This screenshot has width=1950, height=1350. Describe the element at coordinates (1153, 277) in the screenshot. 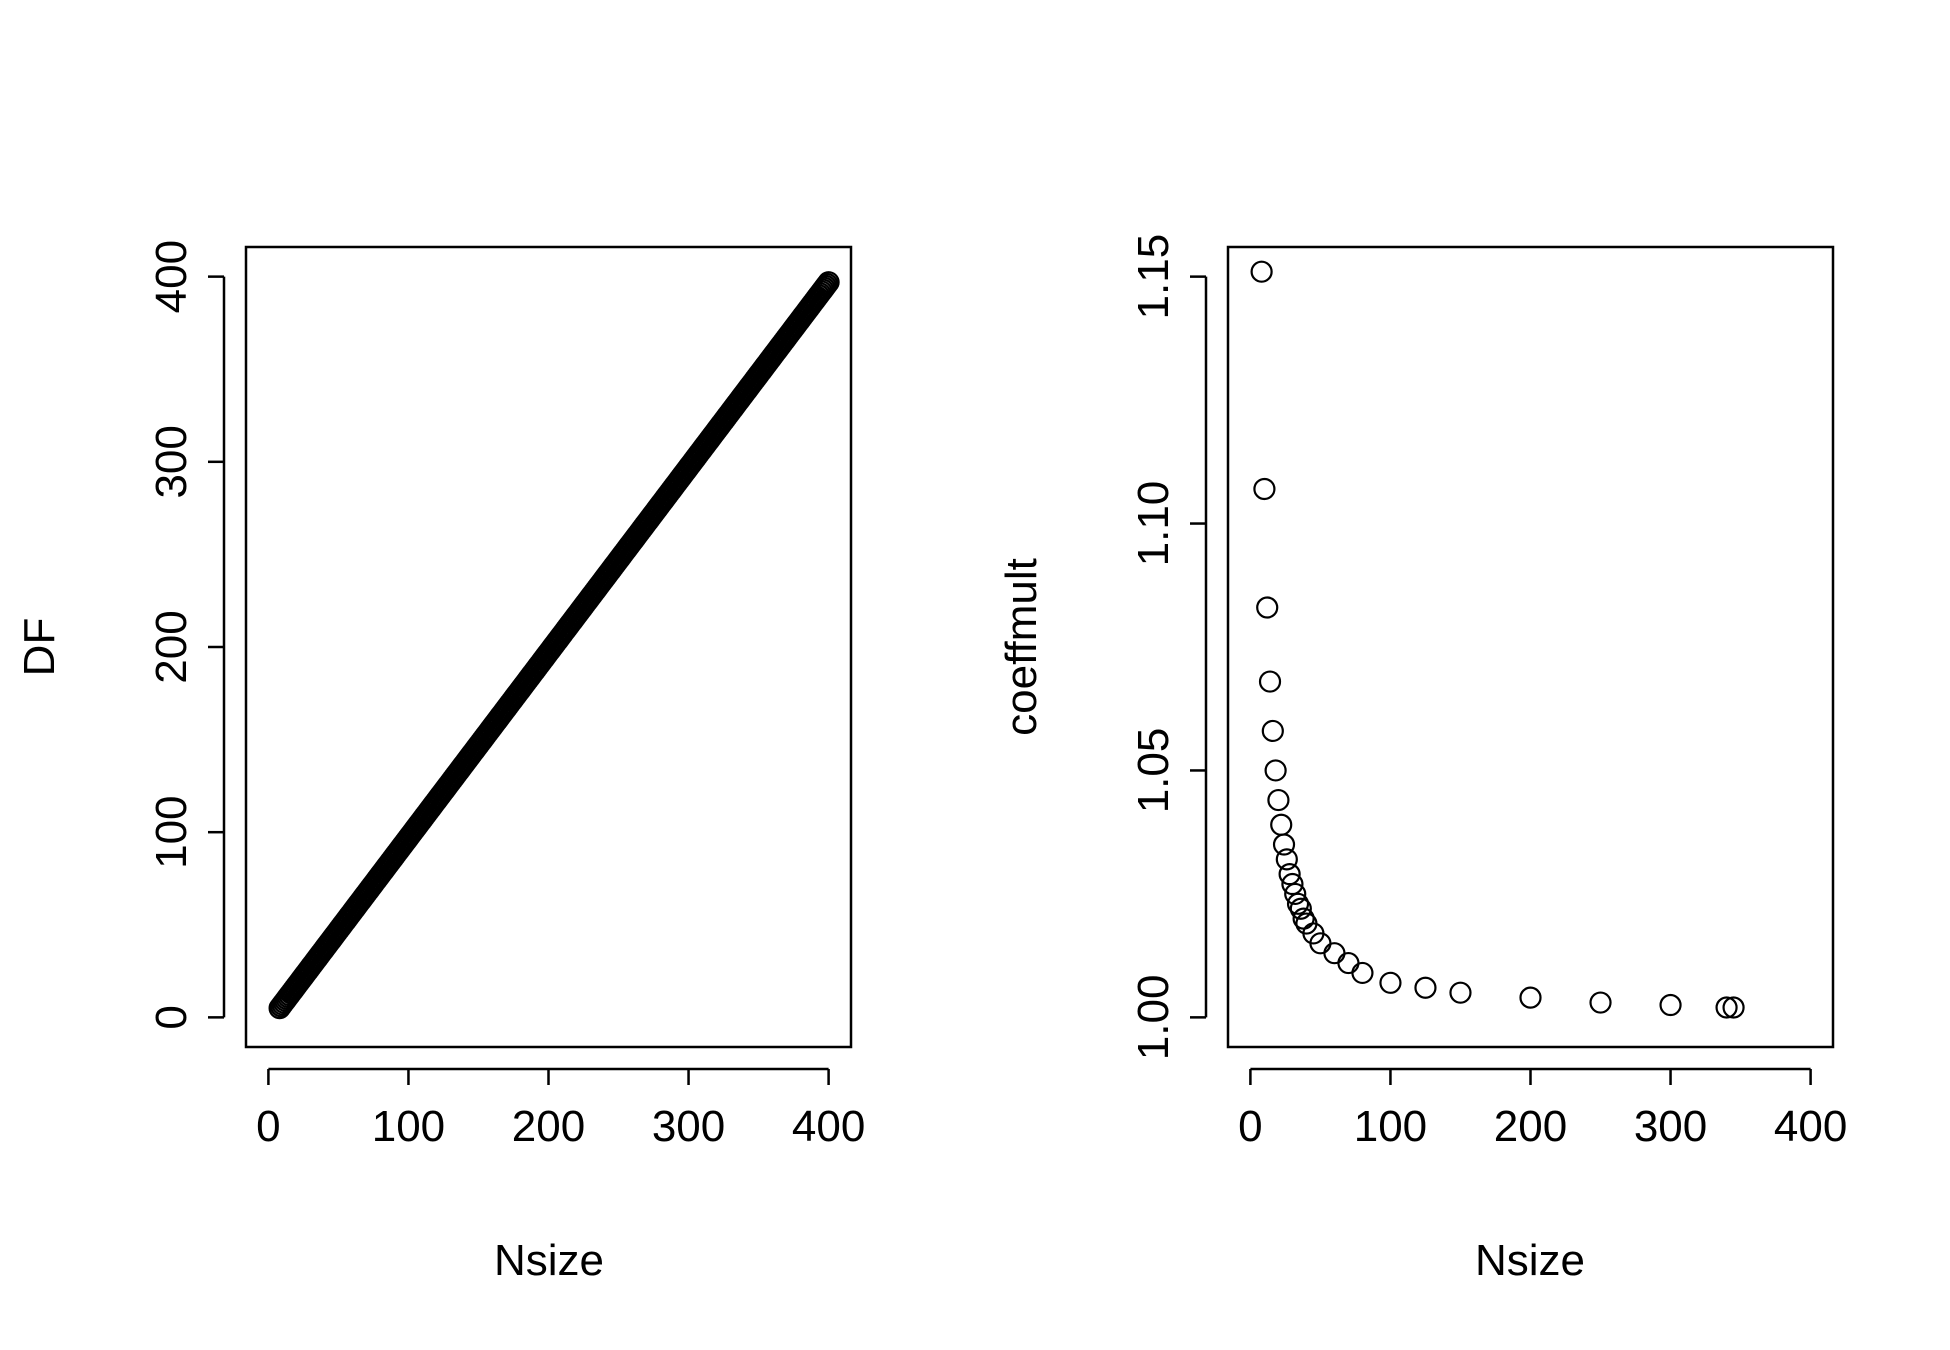

I see `right-y-tick-label: 1.15` at that location.